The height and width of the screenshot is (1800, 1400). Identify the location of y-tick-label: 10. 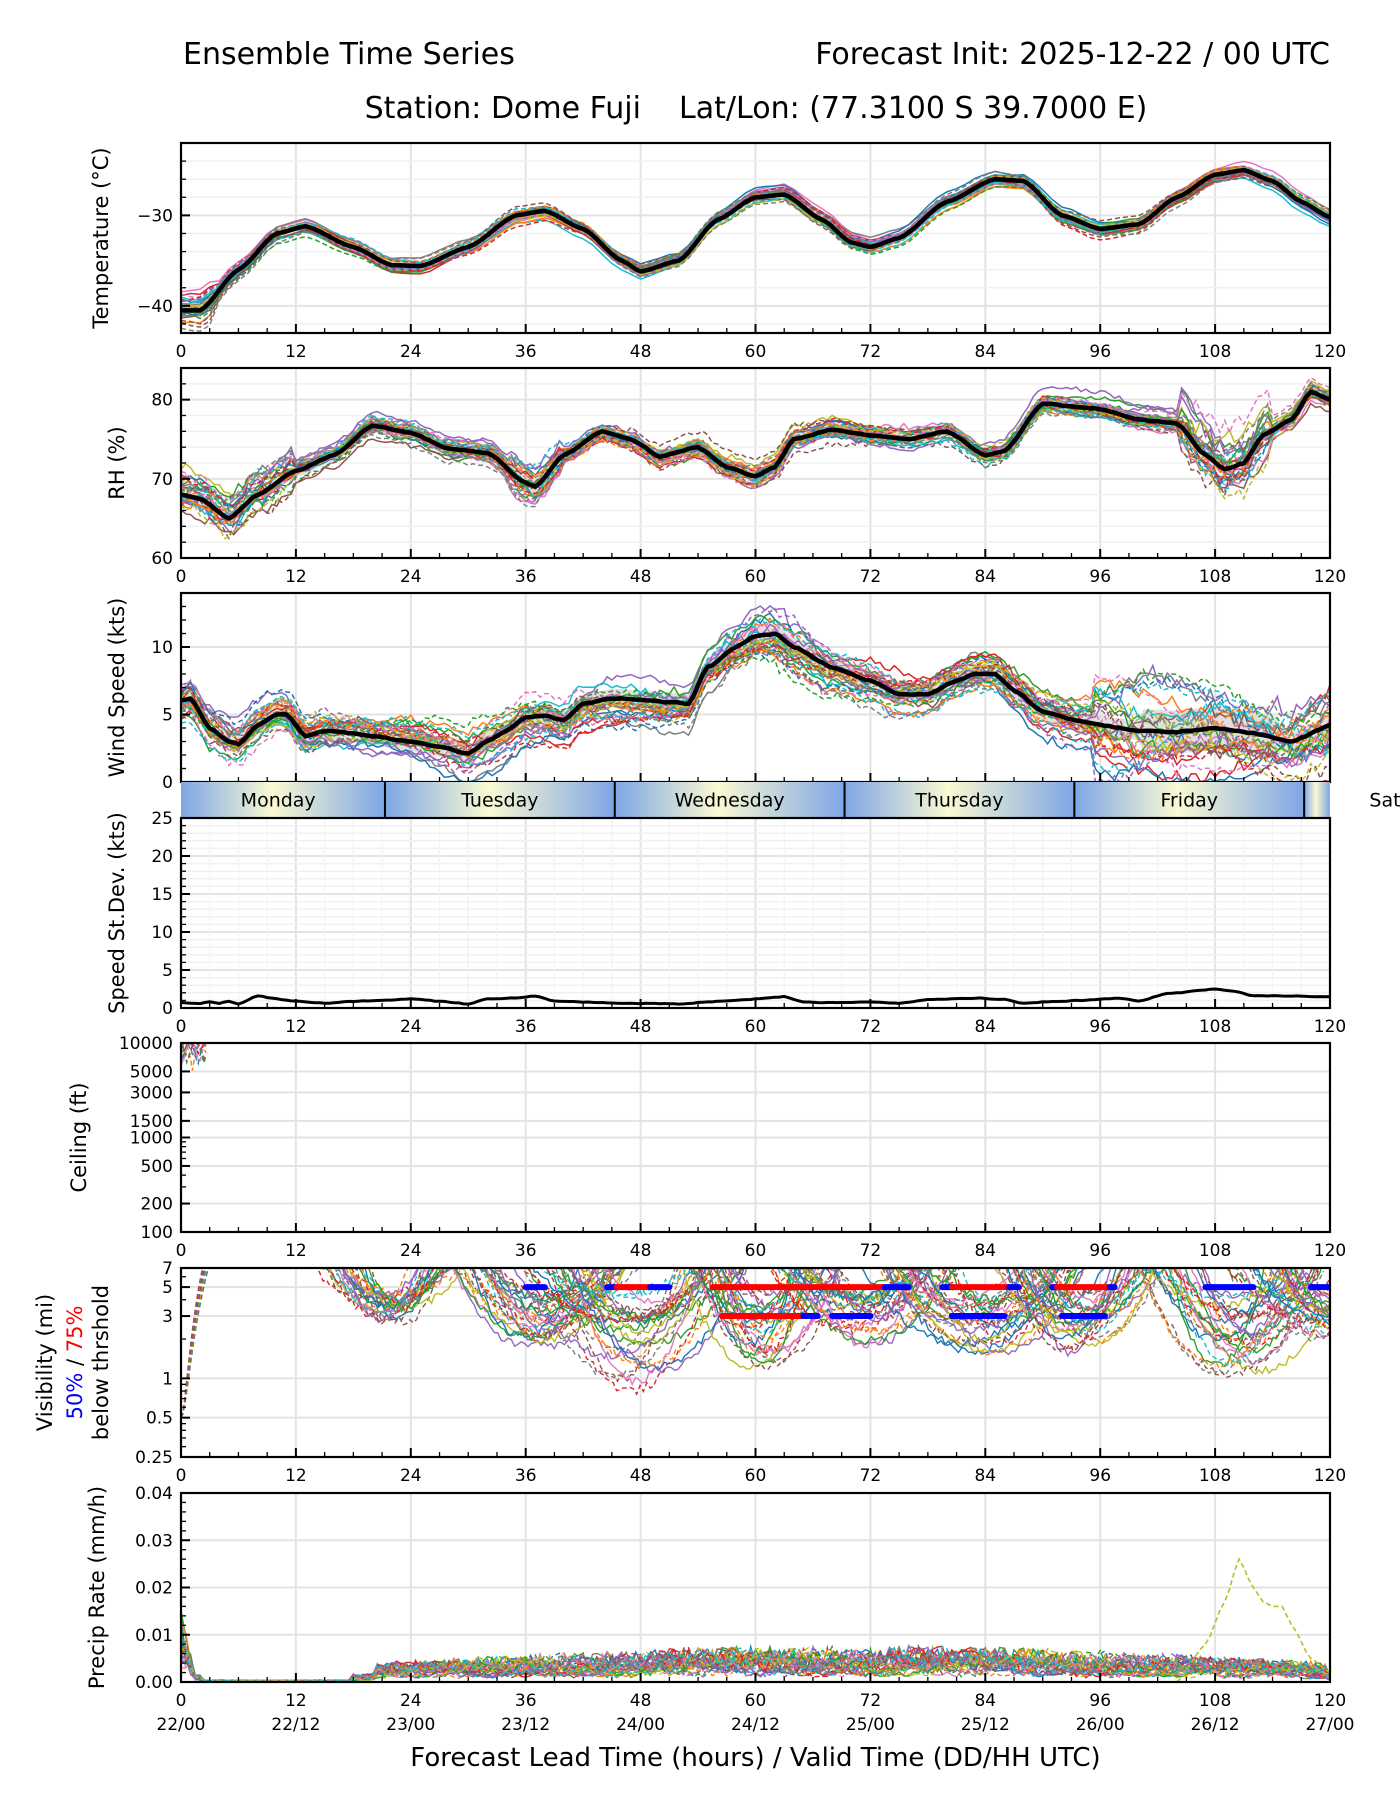
(162, 648).